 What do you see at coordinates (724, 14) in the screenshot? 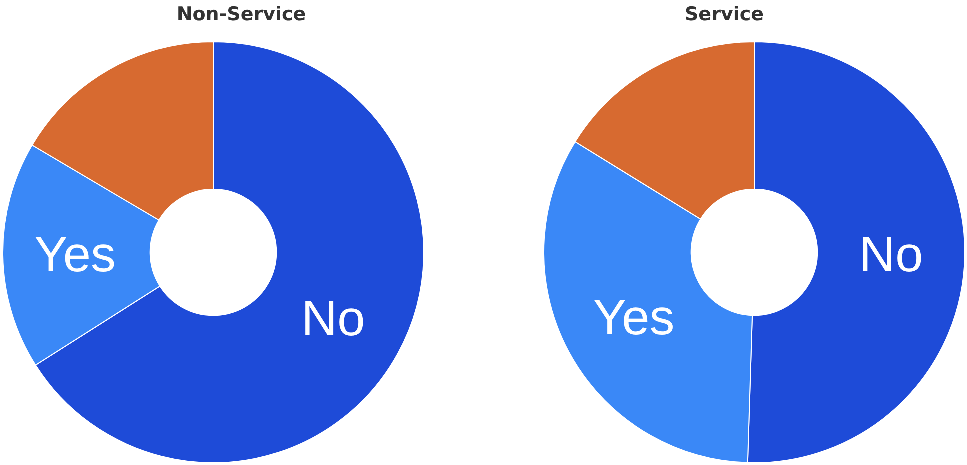
I see `chart-title: Service` at bounding box center [724, 14].